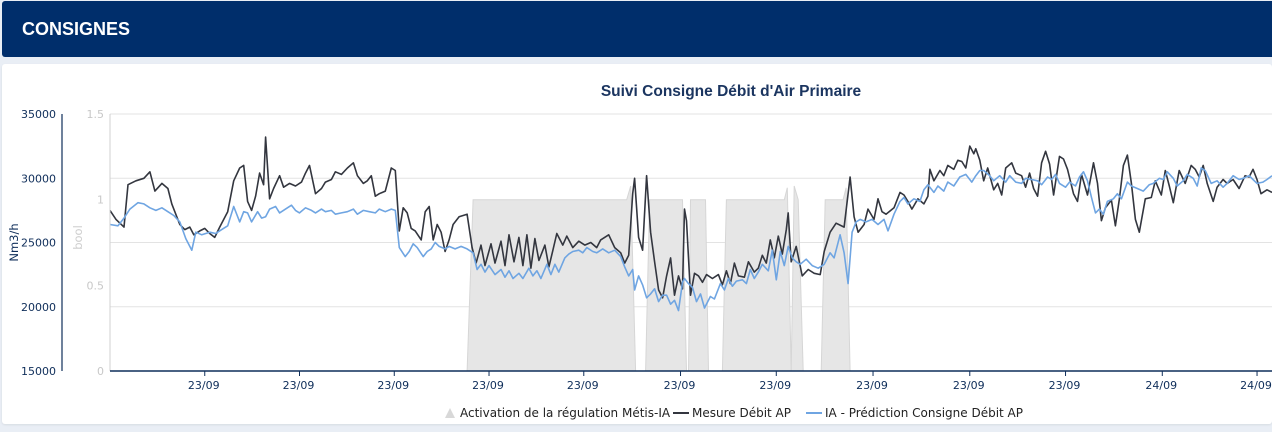 Image resolution: width=1272 pixels, height=432 pixels. What do you see at coordinates (637, 29) in the screenshot?
I see `section-header: CONSIGNES` at bounding box center [637, 29].